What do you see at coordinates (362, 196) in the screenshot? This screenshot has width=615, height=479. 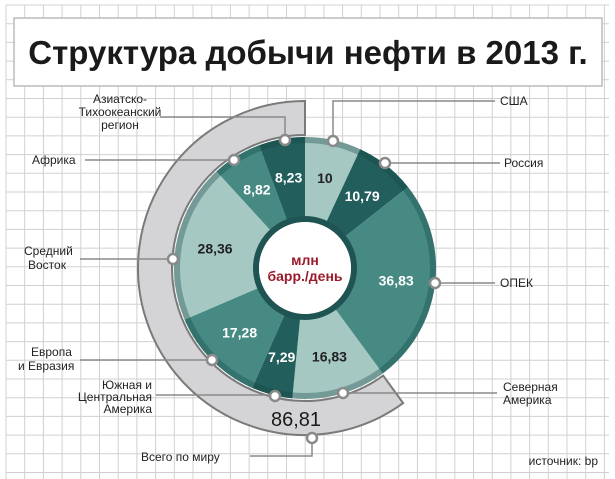 I see `slice-value-label: 10,79` at bounding box center [362, 196].